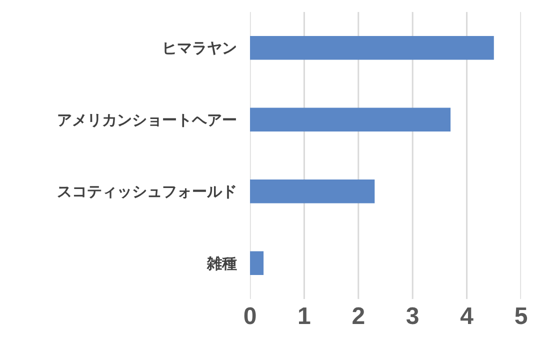 The width and height of the screenshot is (543, 347). I want to click on x-tick-label: 4, so click(467, 316).